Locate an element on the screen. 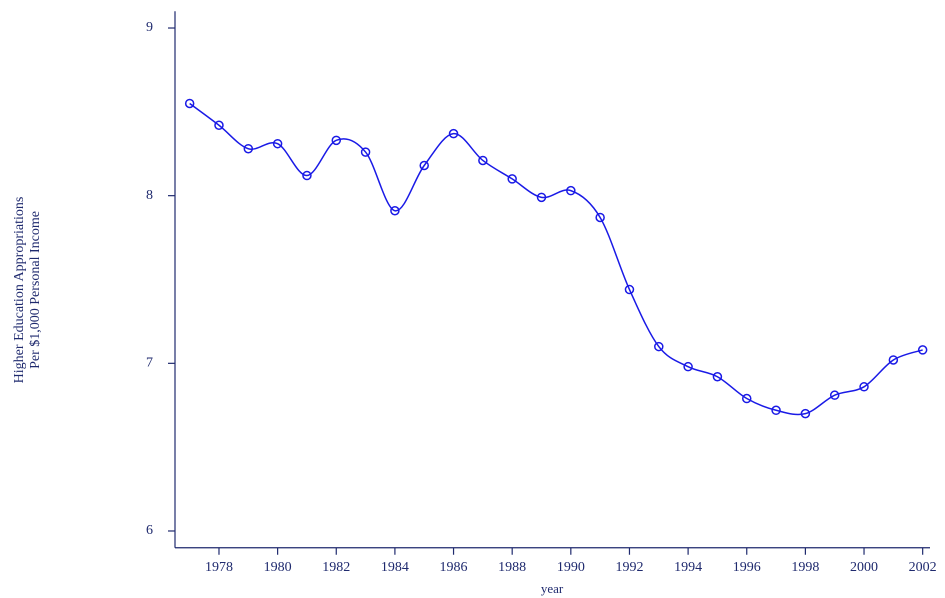  x-tick-label: 1992 is located at coordinates (629, 567).